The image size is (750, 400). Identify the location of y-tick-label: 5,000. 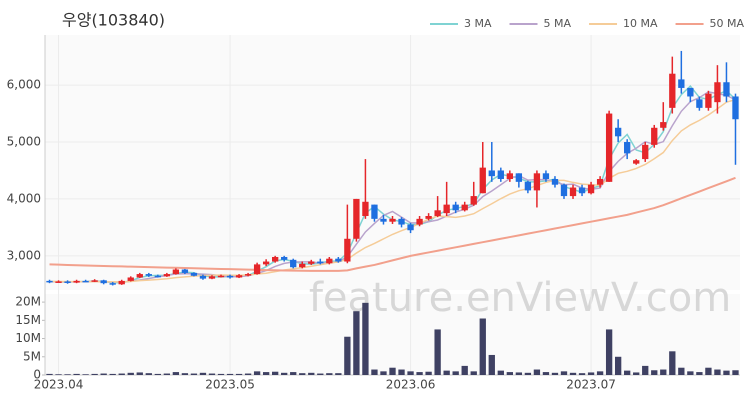
(24, 142).